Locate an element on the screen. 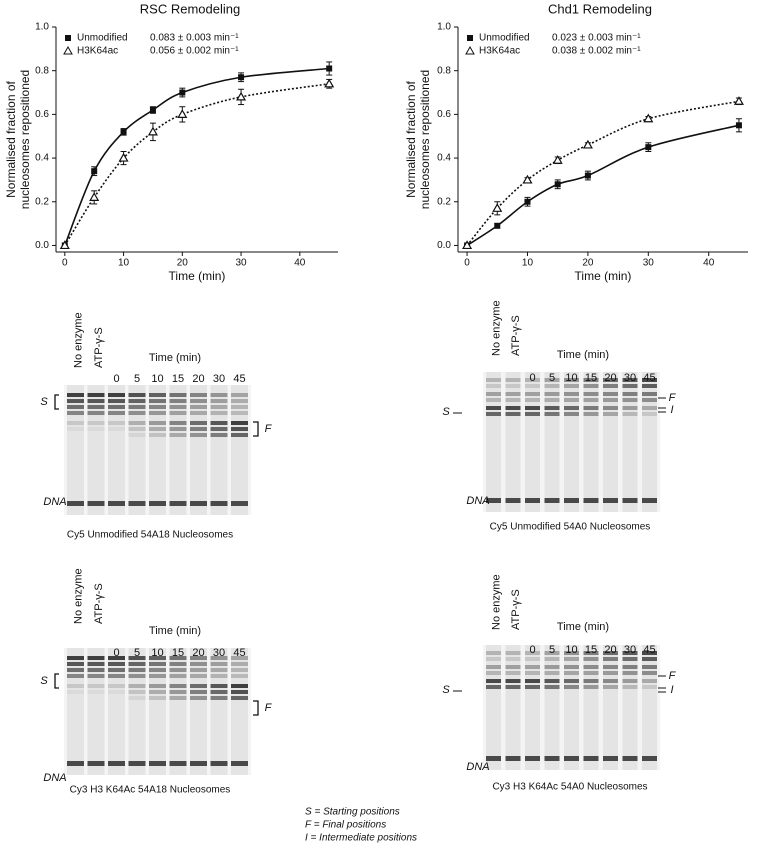 The width and height of the screenshot is (777, 845). y-tick-label: 0.2 is located at coordinates (42, 201).